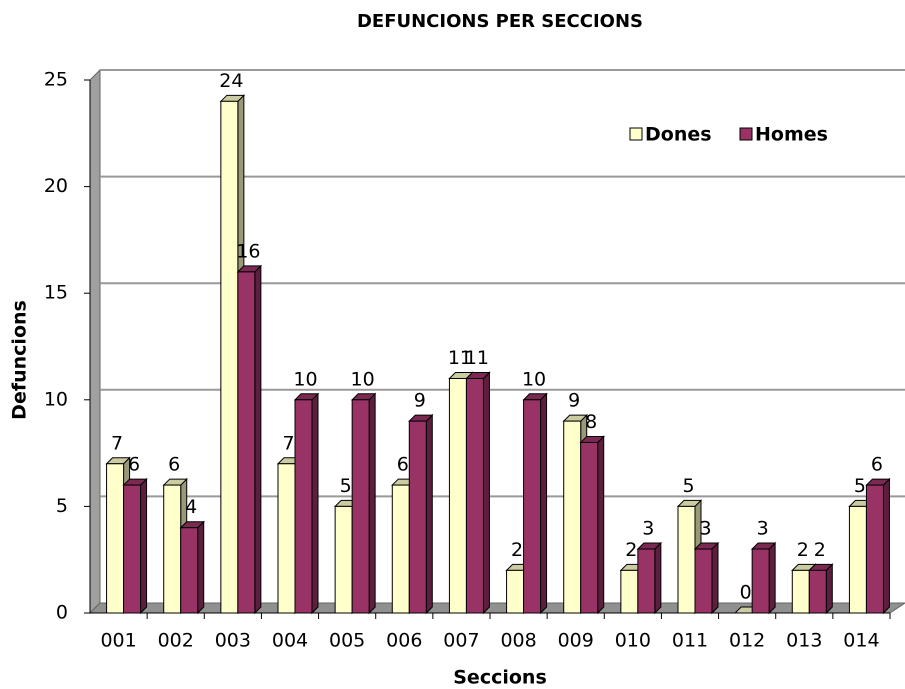 Image resolution: width=905 pixels, height=689 pixels. Describe the element at coordinates (347, 641) in the screenshot. I see `x-tick-label: 005` at that location.